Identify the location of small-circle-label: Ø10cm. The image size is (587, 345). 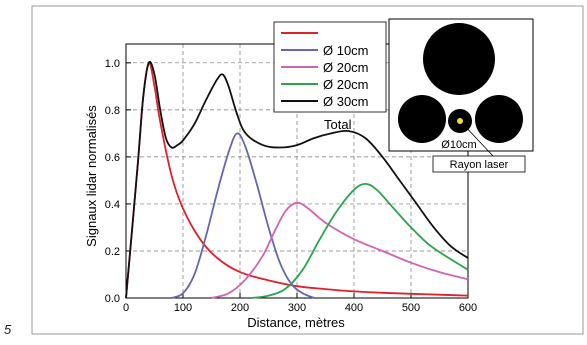
(458, 145).